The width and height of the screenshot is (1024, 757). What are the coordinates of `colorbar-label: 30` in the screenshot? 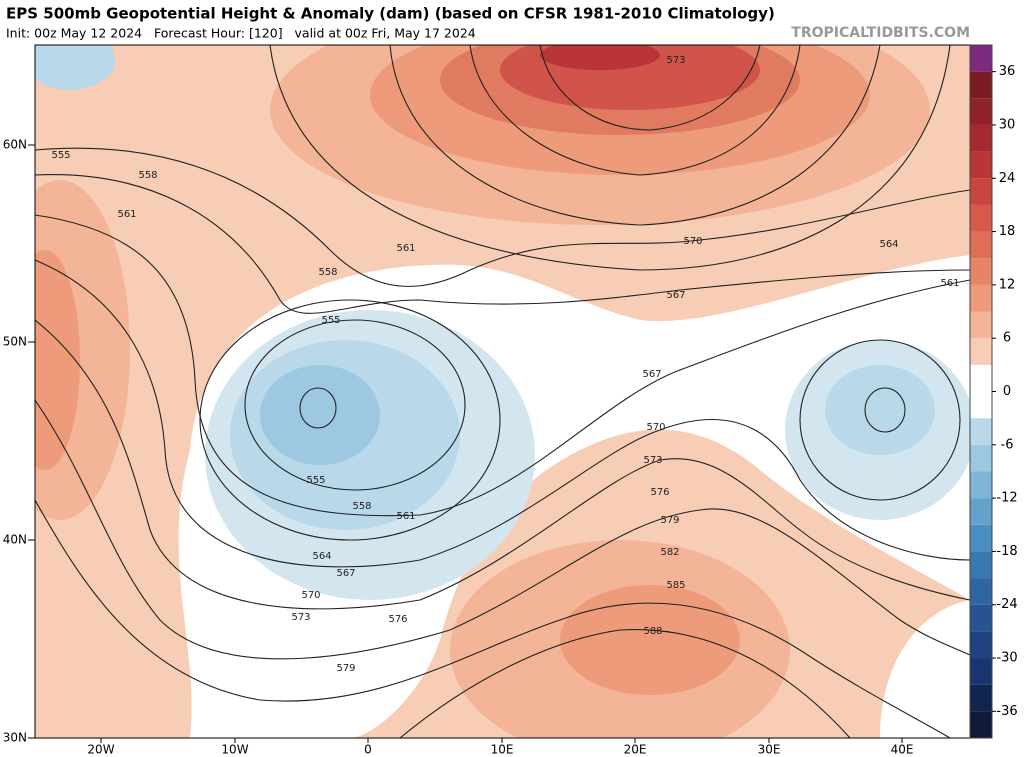 It's located at (1007, 124).